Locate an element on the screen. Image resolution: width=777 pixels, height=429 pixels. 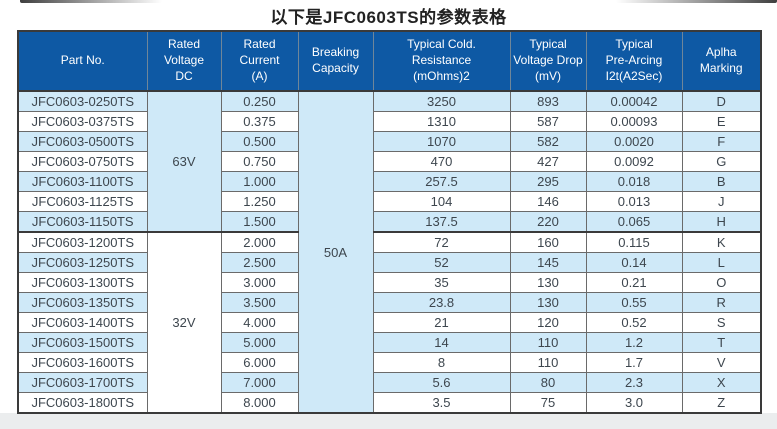
part-no-cell: JFC0603-1700TS is located at coordinates (82, 382).